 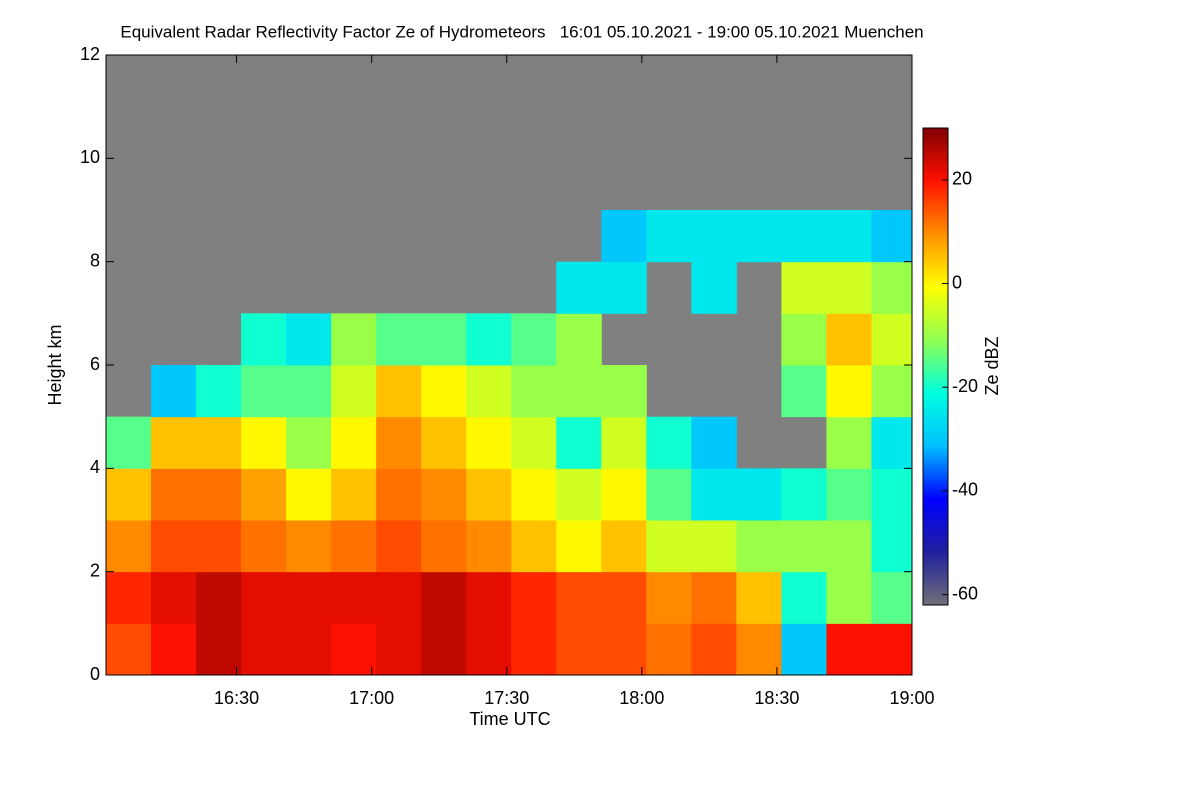 What do you see at coordinates (965, 490) in the screenshot?
I see `colorbar-tick-label: -40` at bounding box center [965, 490].